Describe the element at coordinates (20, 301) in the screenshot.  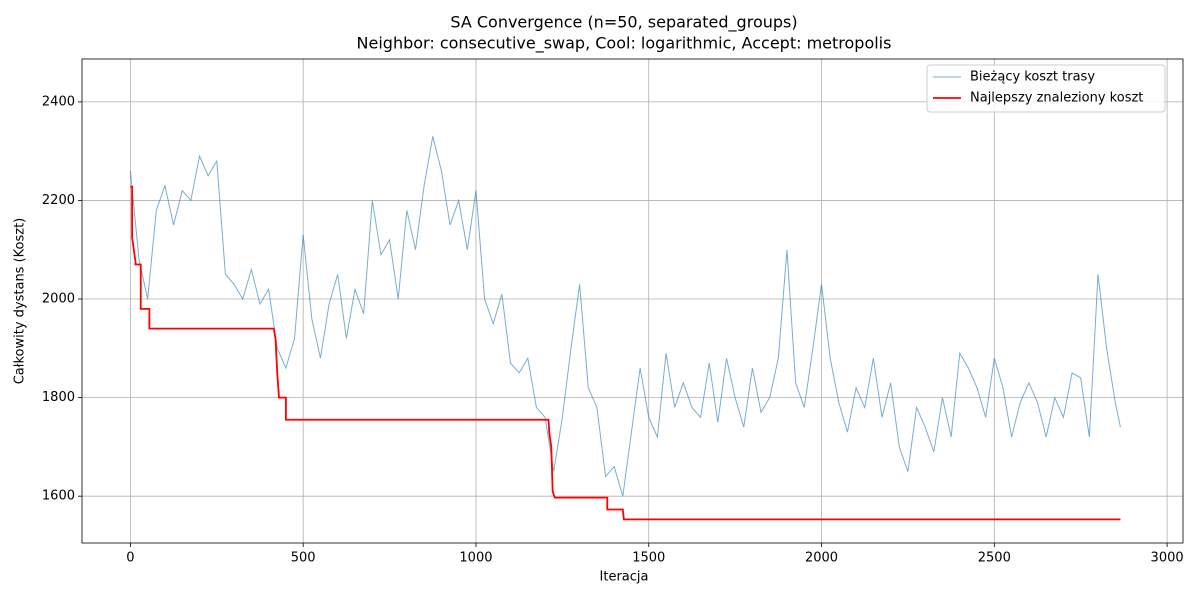
I see `y-axis-label: Całkowity dystans (Koszt)` at that location.